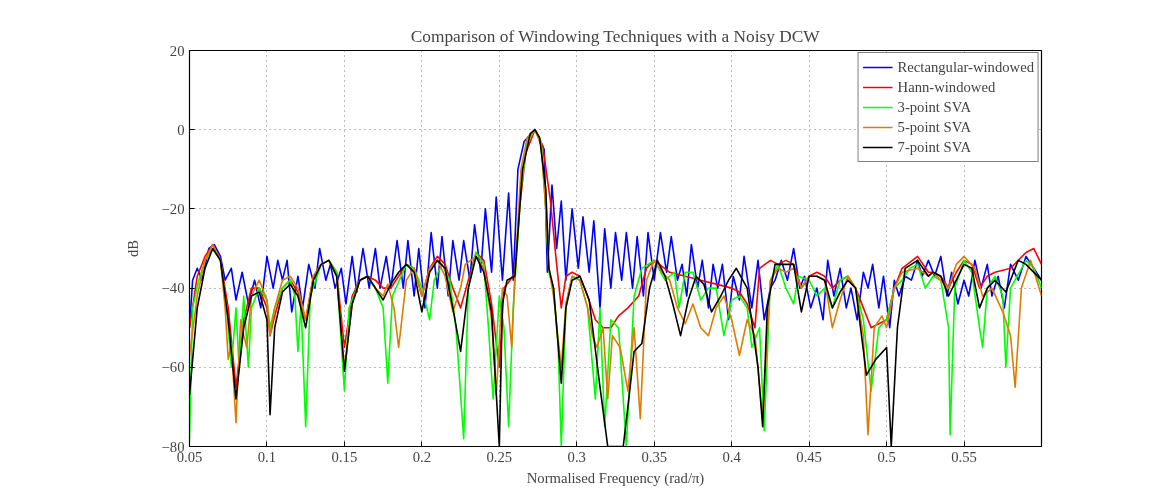 Image resolution: width=1171 pixels, height=496 pixels. I want to click on x-tick-label: 0.1, so click(267, 456).